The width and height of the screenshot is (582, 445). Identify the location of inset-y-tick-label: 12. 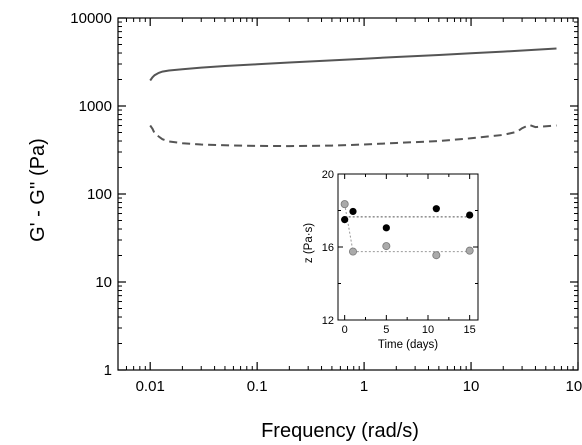
(328, 321).